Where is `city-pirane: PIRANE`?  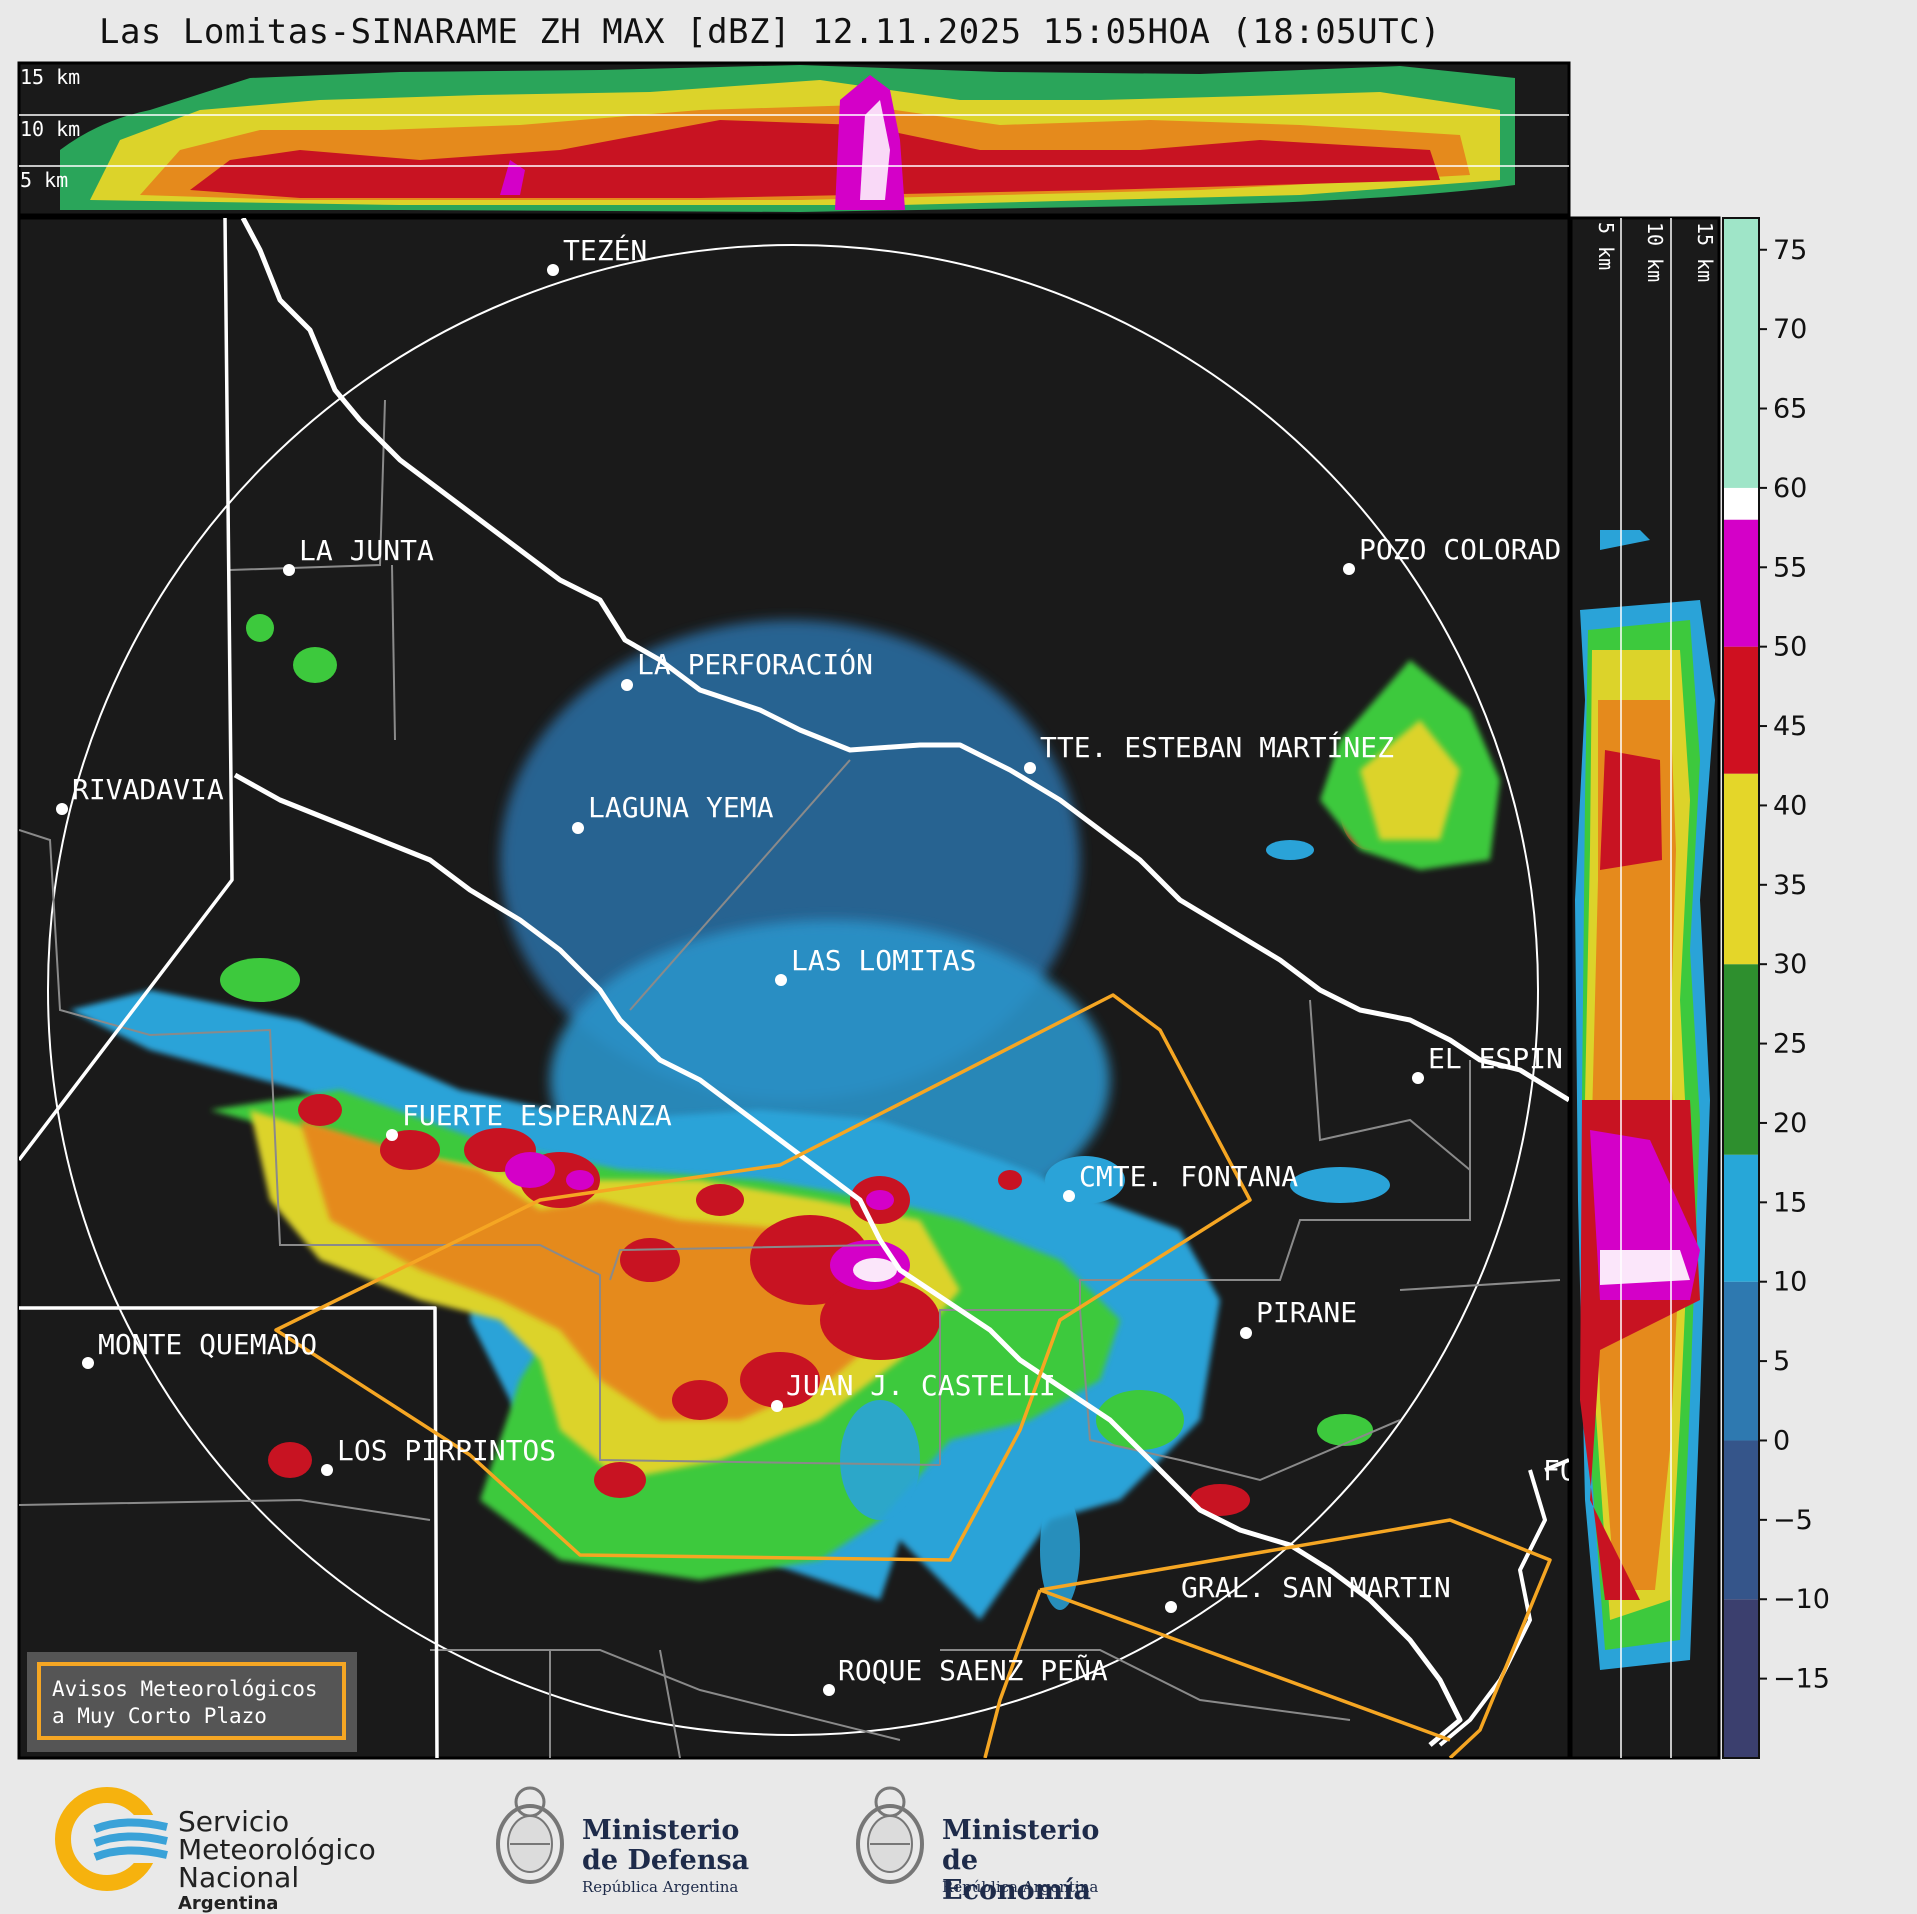
city-pirane: PIRANE is located at coordinates (1298, 1317).